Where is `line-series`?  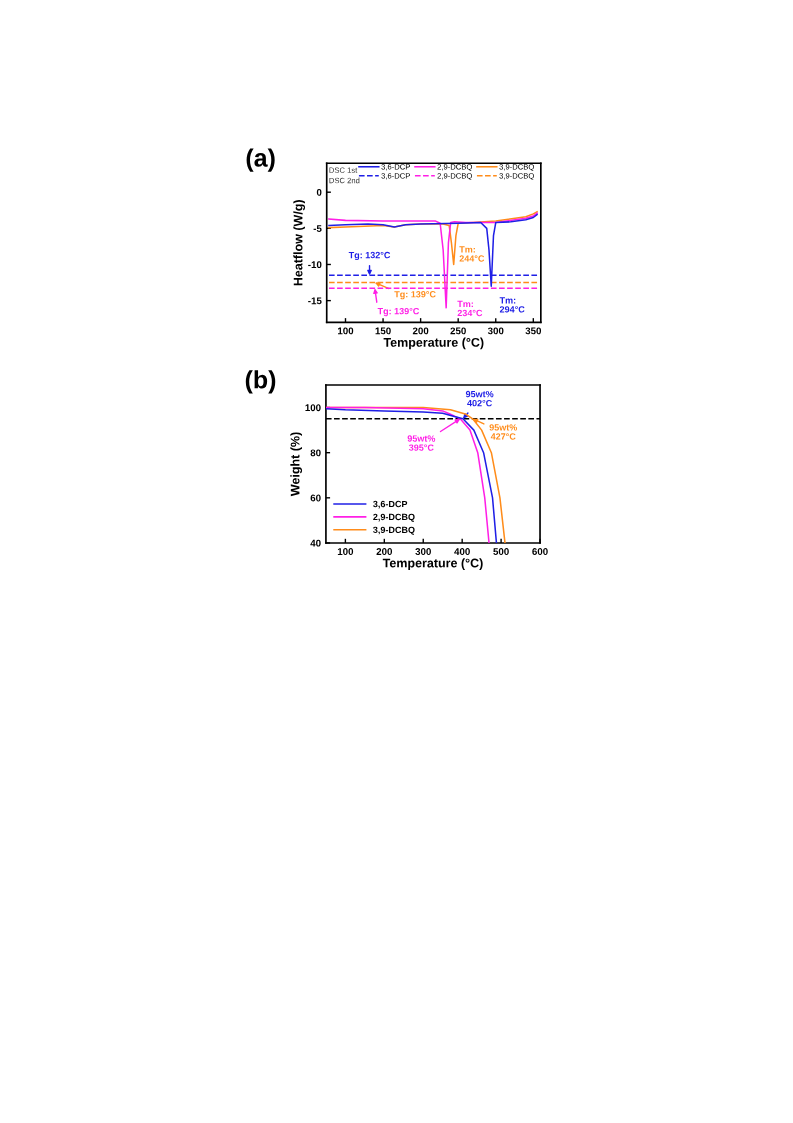 line-series is located at coordinates (433, 250).